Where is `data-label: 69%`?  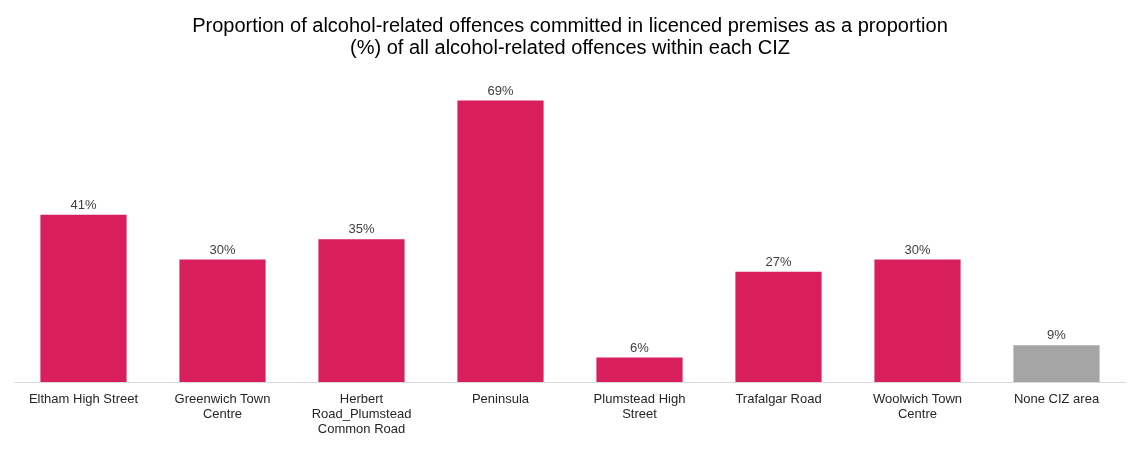 data-label: 69% is located at coordinates (500, 90).